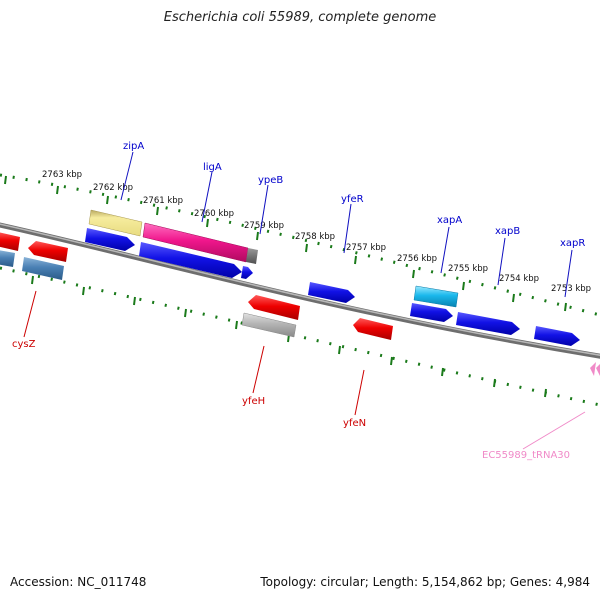  Describe the element at coordinates (133, 146) in the screenshot. I see `gene-label-zipA: zipA` at that location.